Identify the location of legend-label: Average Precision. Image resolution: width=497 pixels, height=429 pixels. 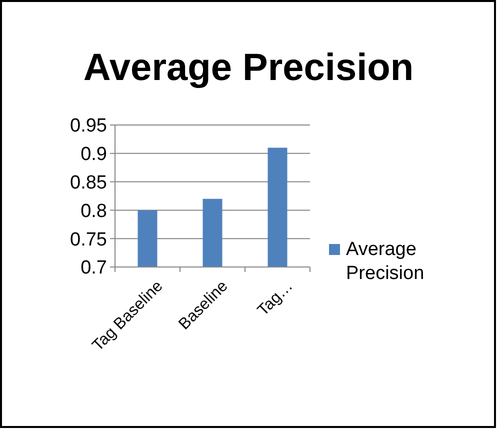
(385, 261).